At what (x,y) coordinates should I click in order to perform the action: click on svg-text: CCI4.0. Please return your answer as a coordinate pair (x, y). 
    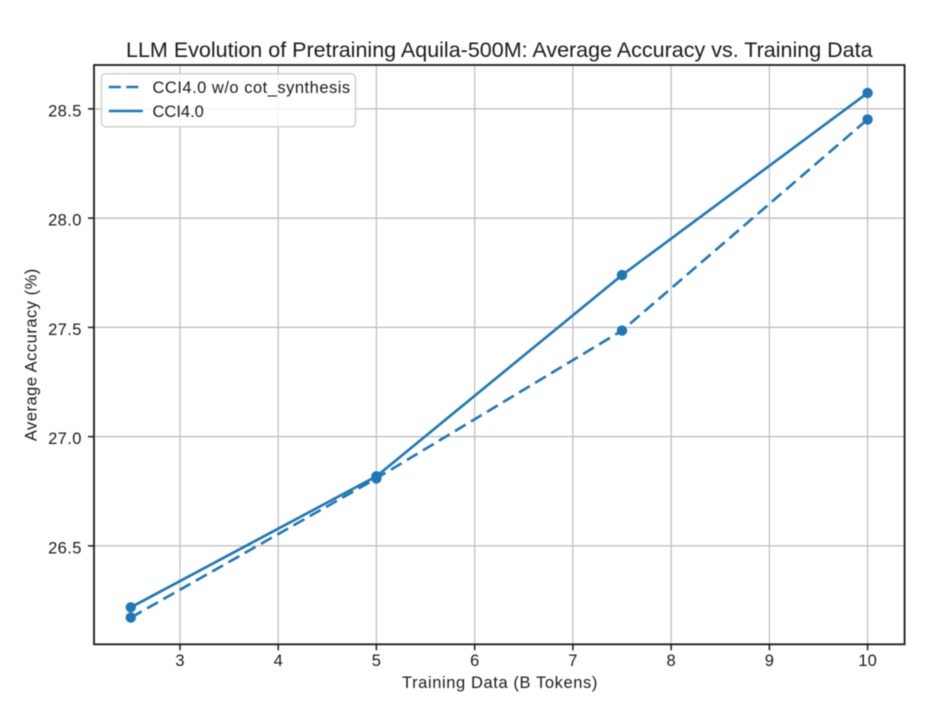
    Looking at the image, I should click on (178, 112).